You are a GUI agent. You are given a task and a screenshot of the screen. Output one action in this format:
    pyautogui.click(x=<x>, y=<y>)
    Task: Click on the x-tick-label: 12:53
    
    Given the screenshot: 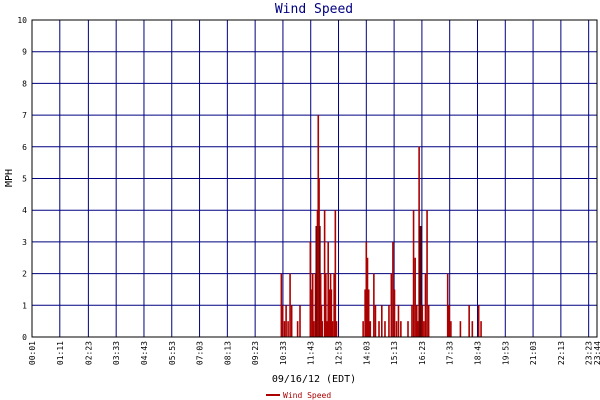 What is the action you would take?
    pyautogui.click(x=339, y=353)
    